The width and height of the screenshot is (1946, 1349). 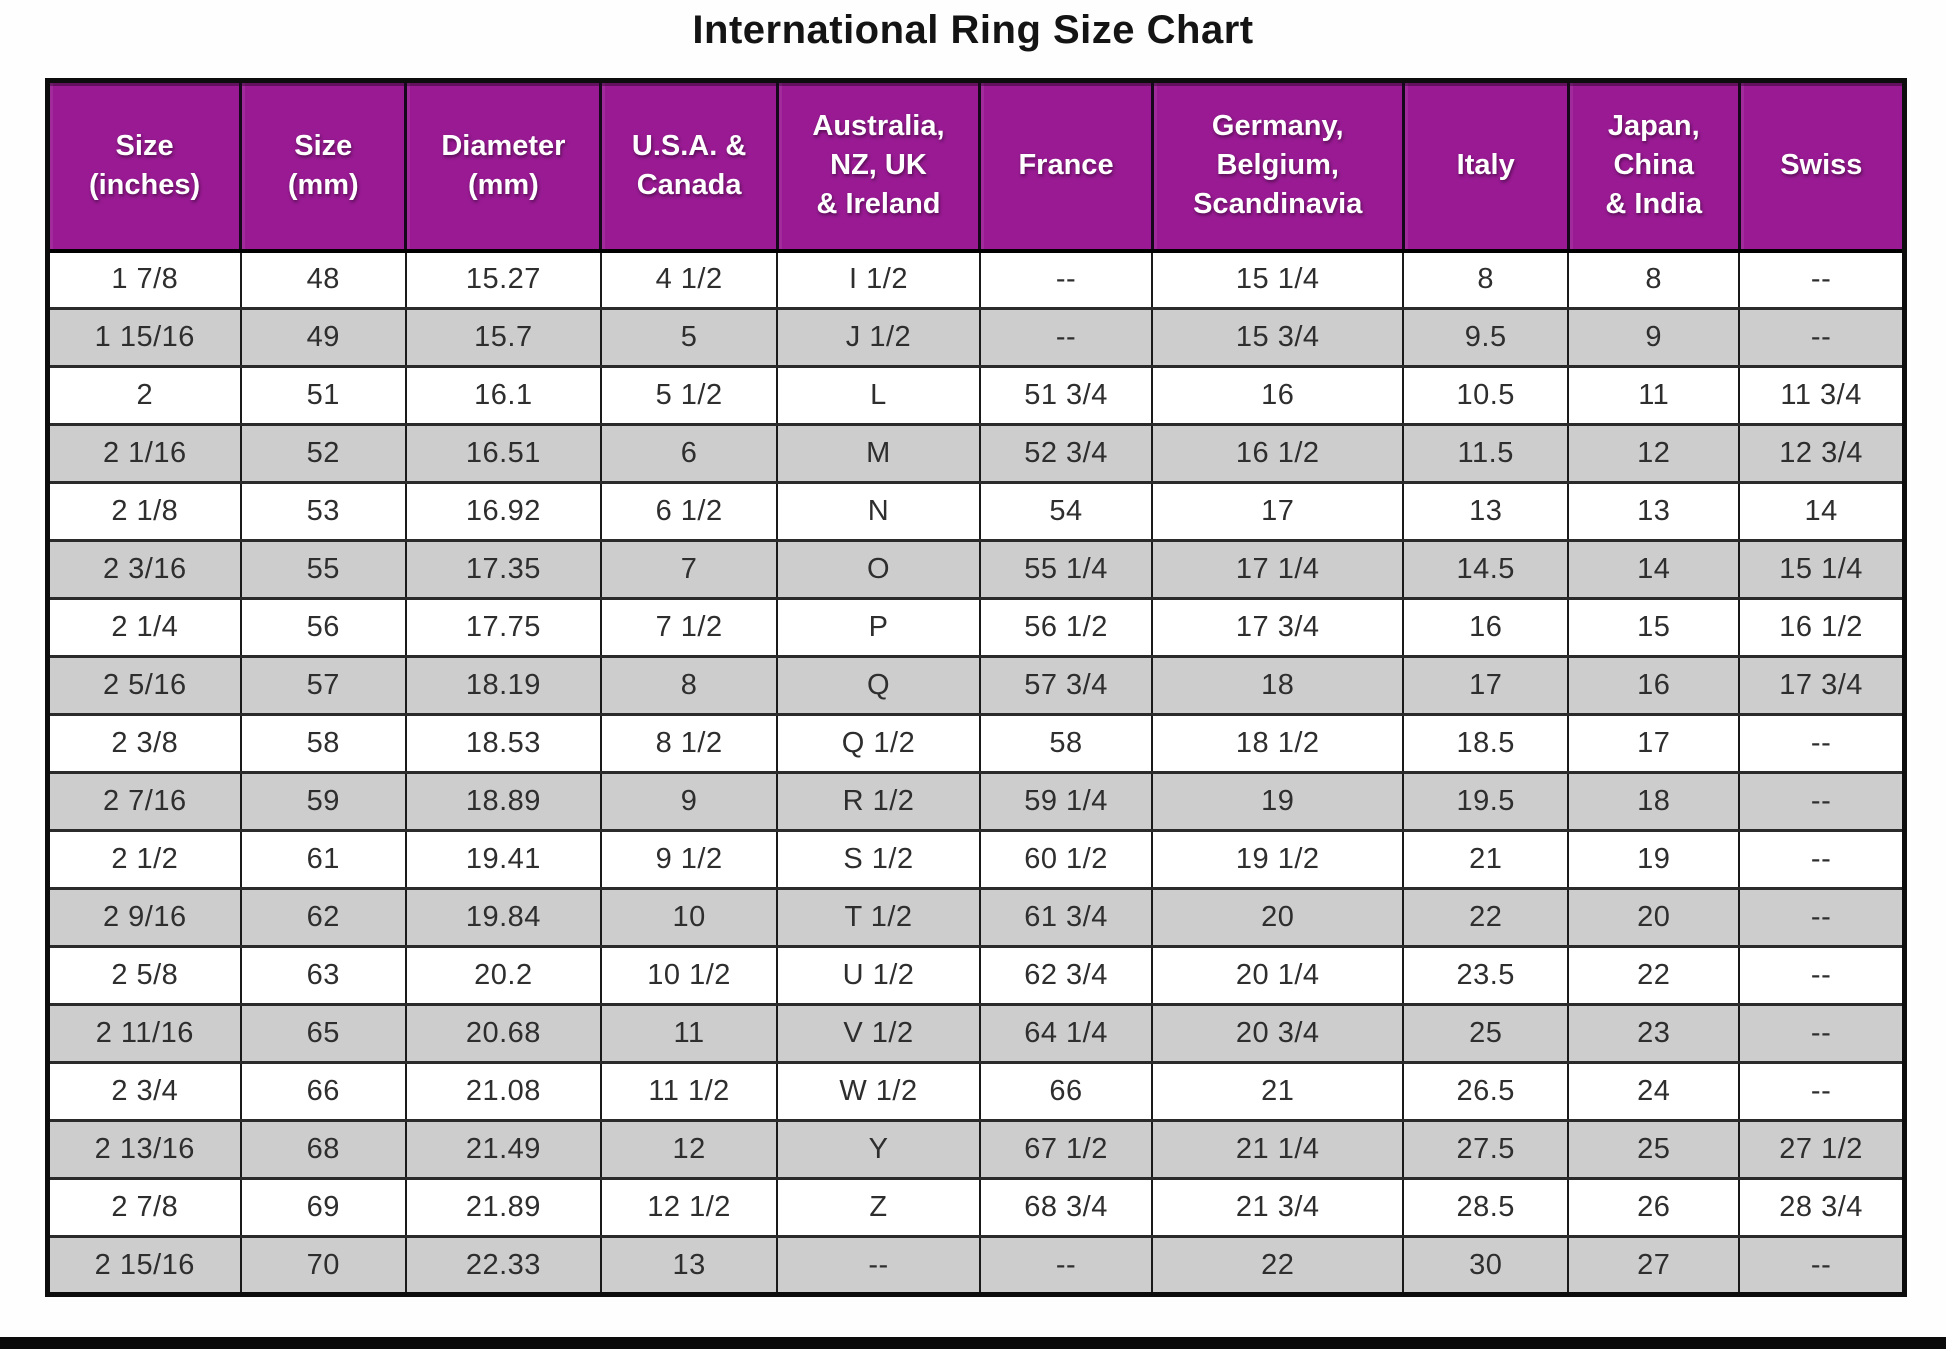 What do you see at coordinates (323, 511) in the screenshot?
I see `table-cell: 53` at bounding box center [323, 511].